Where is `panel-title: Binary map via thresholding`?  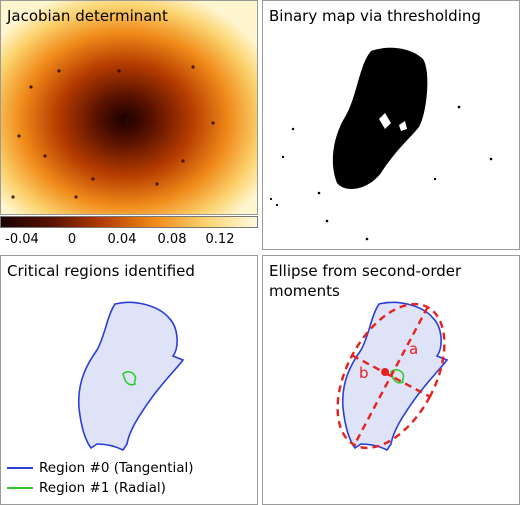
panel-title: Binary map via thresholding is located at coordinates (375, 16).